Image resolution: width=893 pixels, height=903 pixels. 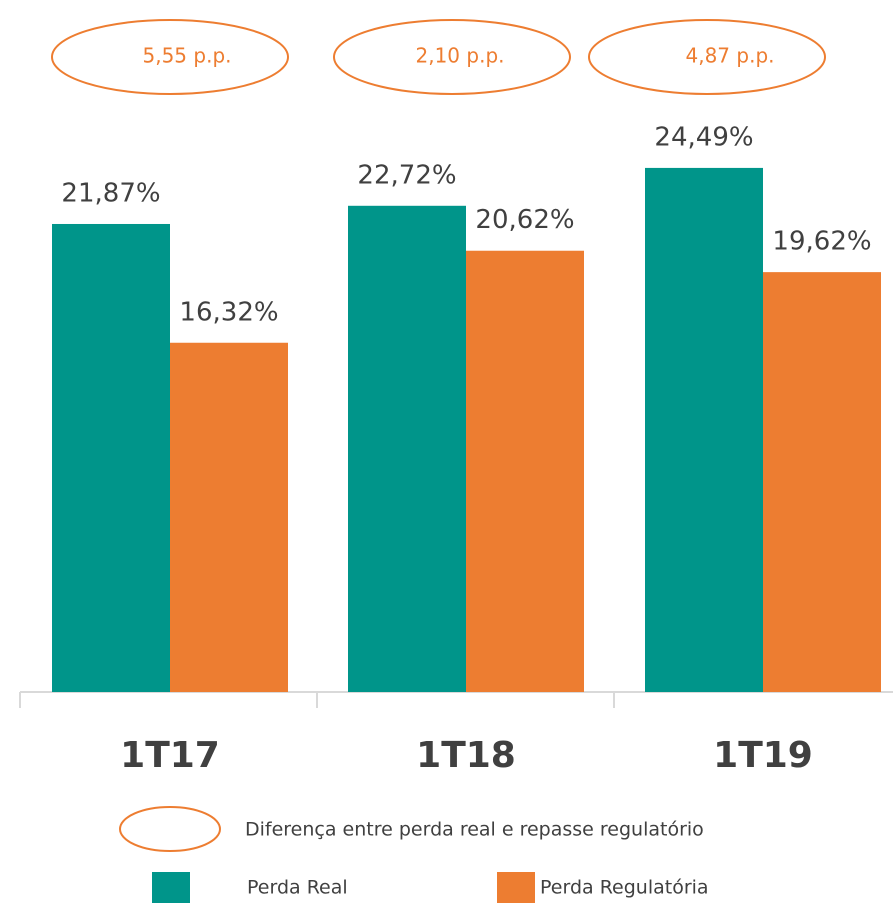 I want to click on legend-ellipse, so click(x=170, y=829).